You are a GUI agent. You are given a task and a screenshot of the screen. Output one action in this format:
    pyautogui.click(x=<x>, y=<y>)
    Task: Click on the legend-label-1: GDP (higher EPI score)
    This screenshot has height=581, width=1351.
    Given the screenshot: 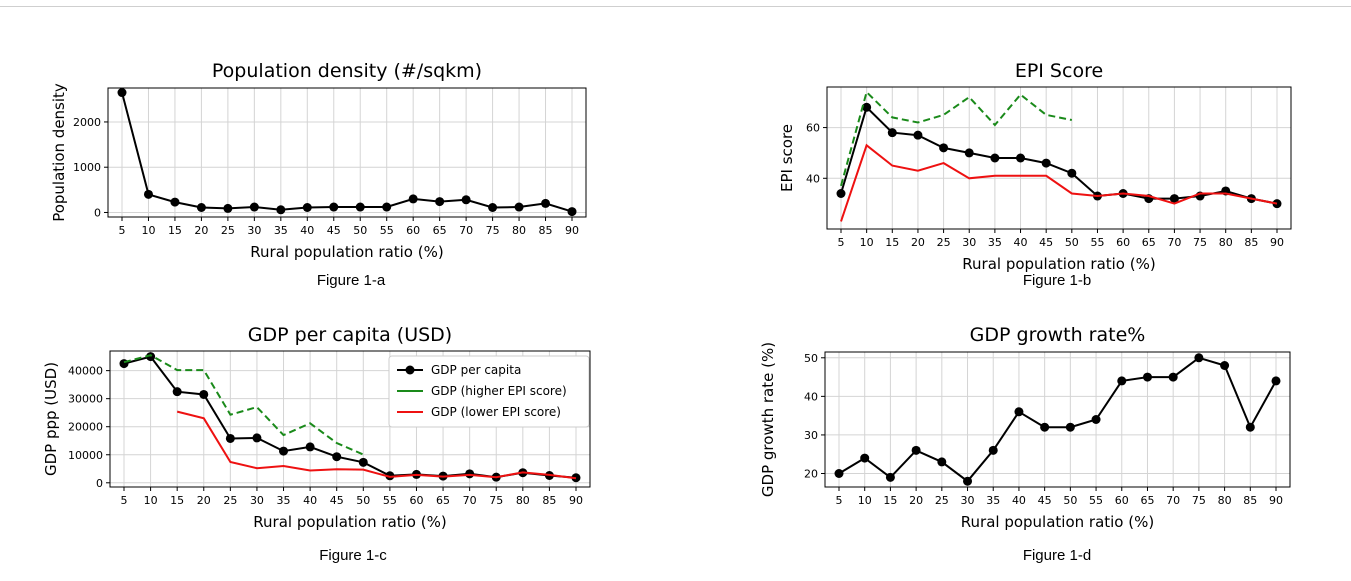 What is the action you would take?
    pyautogui.click(x=499, y=391)
    